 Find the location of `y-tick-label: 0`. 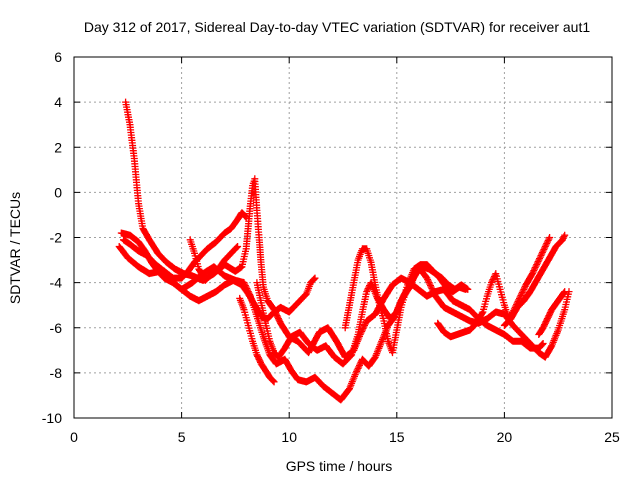

y-tick-label: 0 is located at coordinates (58, 192).